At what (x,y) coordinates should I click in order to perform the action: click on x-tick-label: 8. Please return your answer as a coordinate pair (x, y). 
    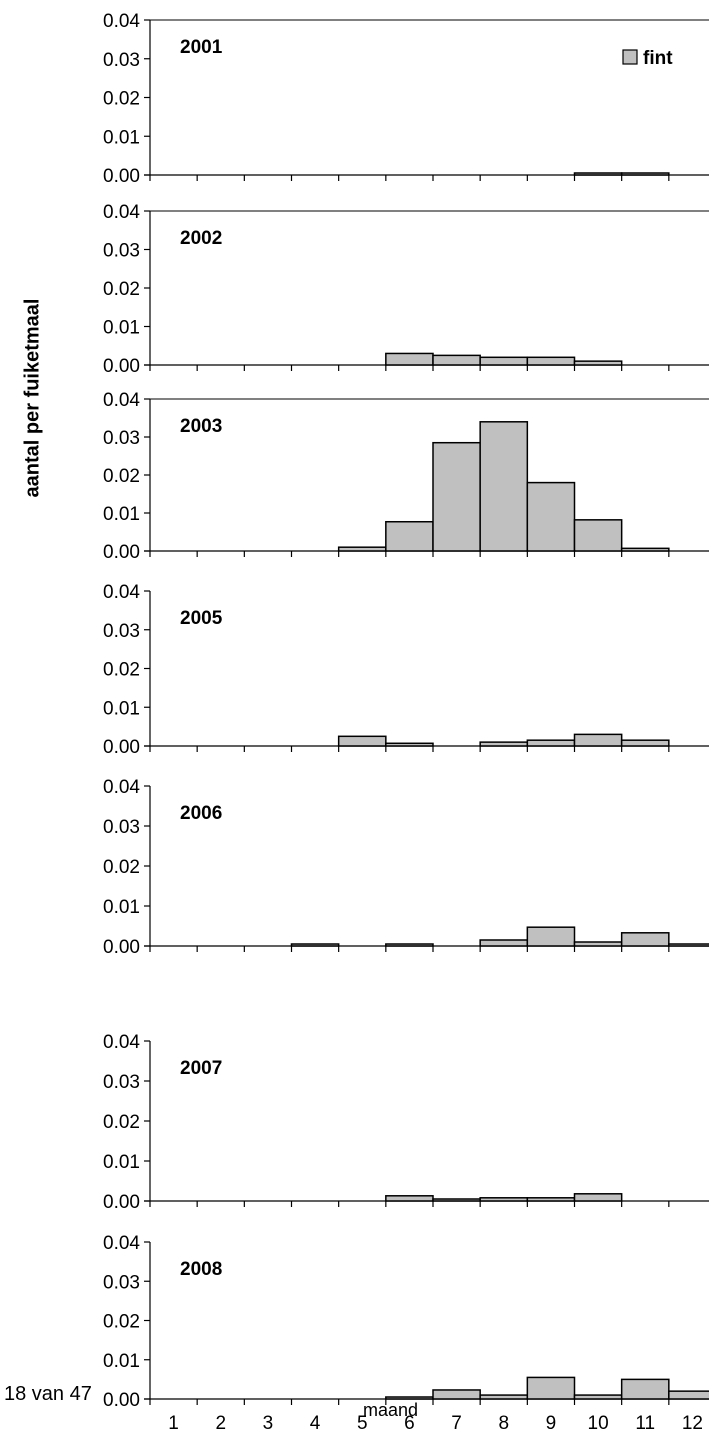
    Looking at the image, I should click on (503, 1423).